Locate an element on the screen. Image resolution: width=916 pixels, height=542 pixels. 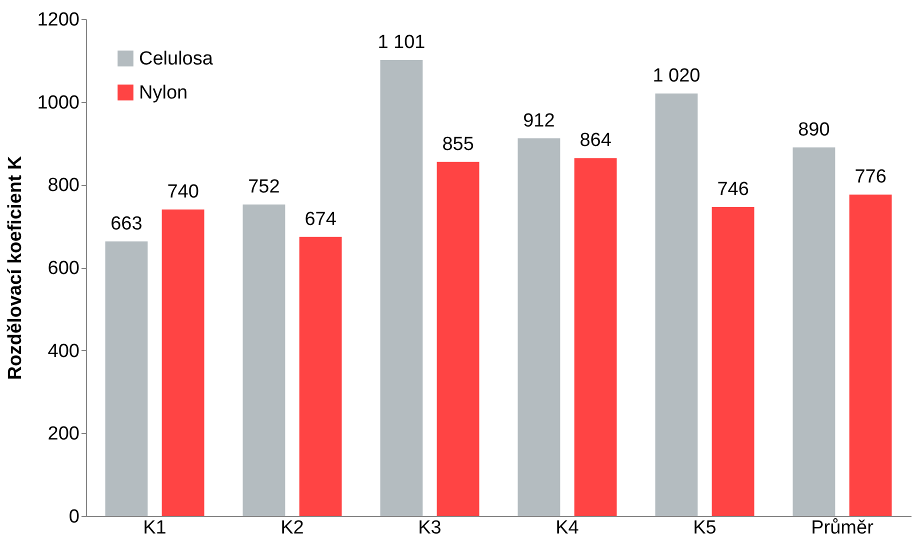
data-label: 740 is located at coordinates (183, 192).